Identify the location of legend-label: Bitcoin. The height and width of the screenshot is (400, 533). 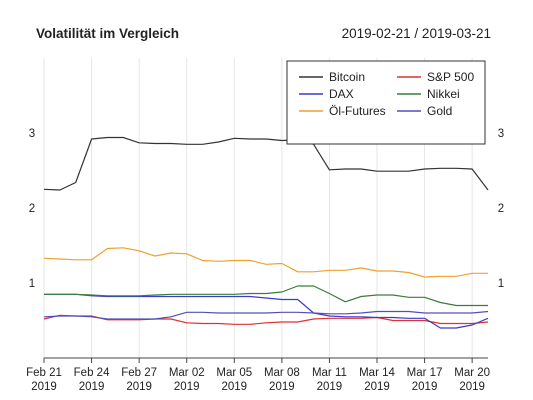
(347, 77).